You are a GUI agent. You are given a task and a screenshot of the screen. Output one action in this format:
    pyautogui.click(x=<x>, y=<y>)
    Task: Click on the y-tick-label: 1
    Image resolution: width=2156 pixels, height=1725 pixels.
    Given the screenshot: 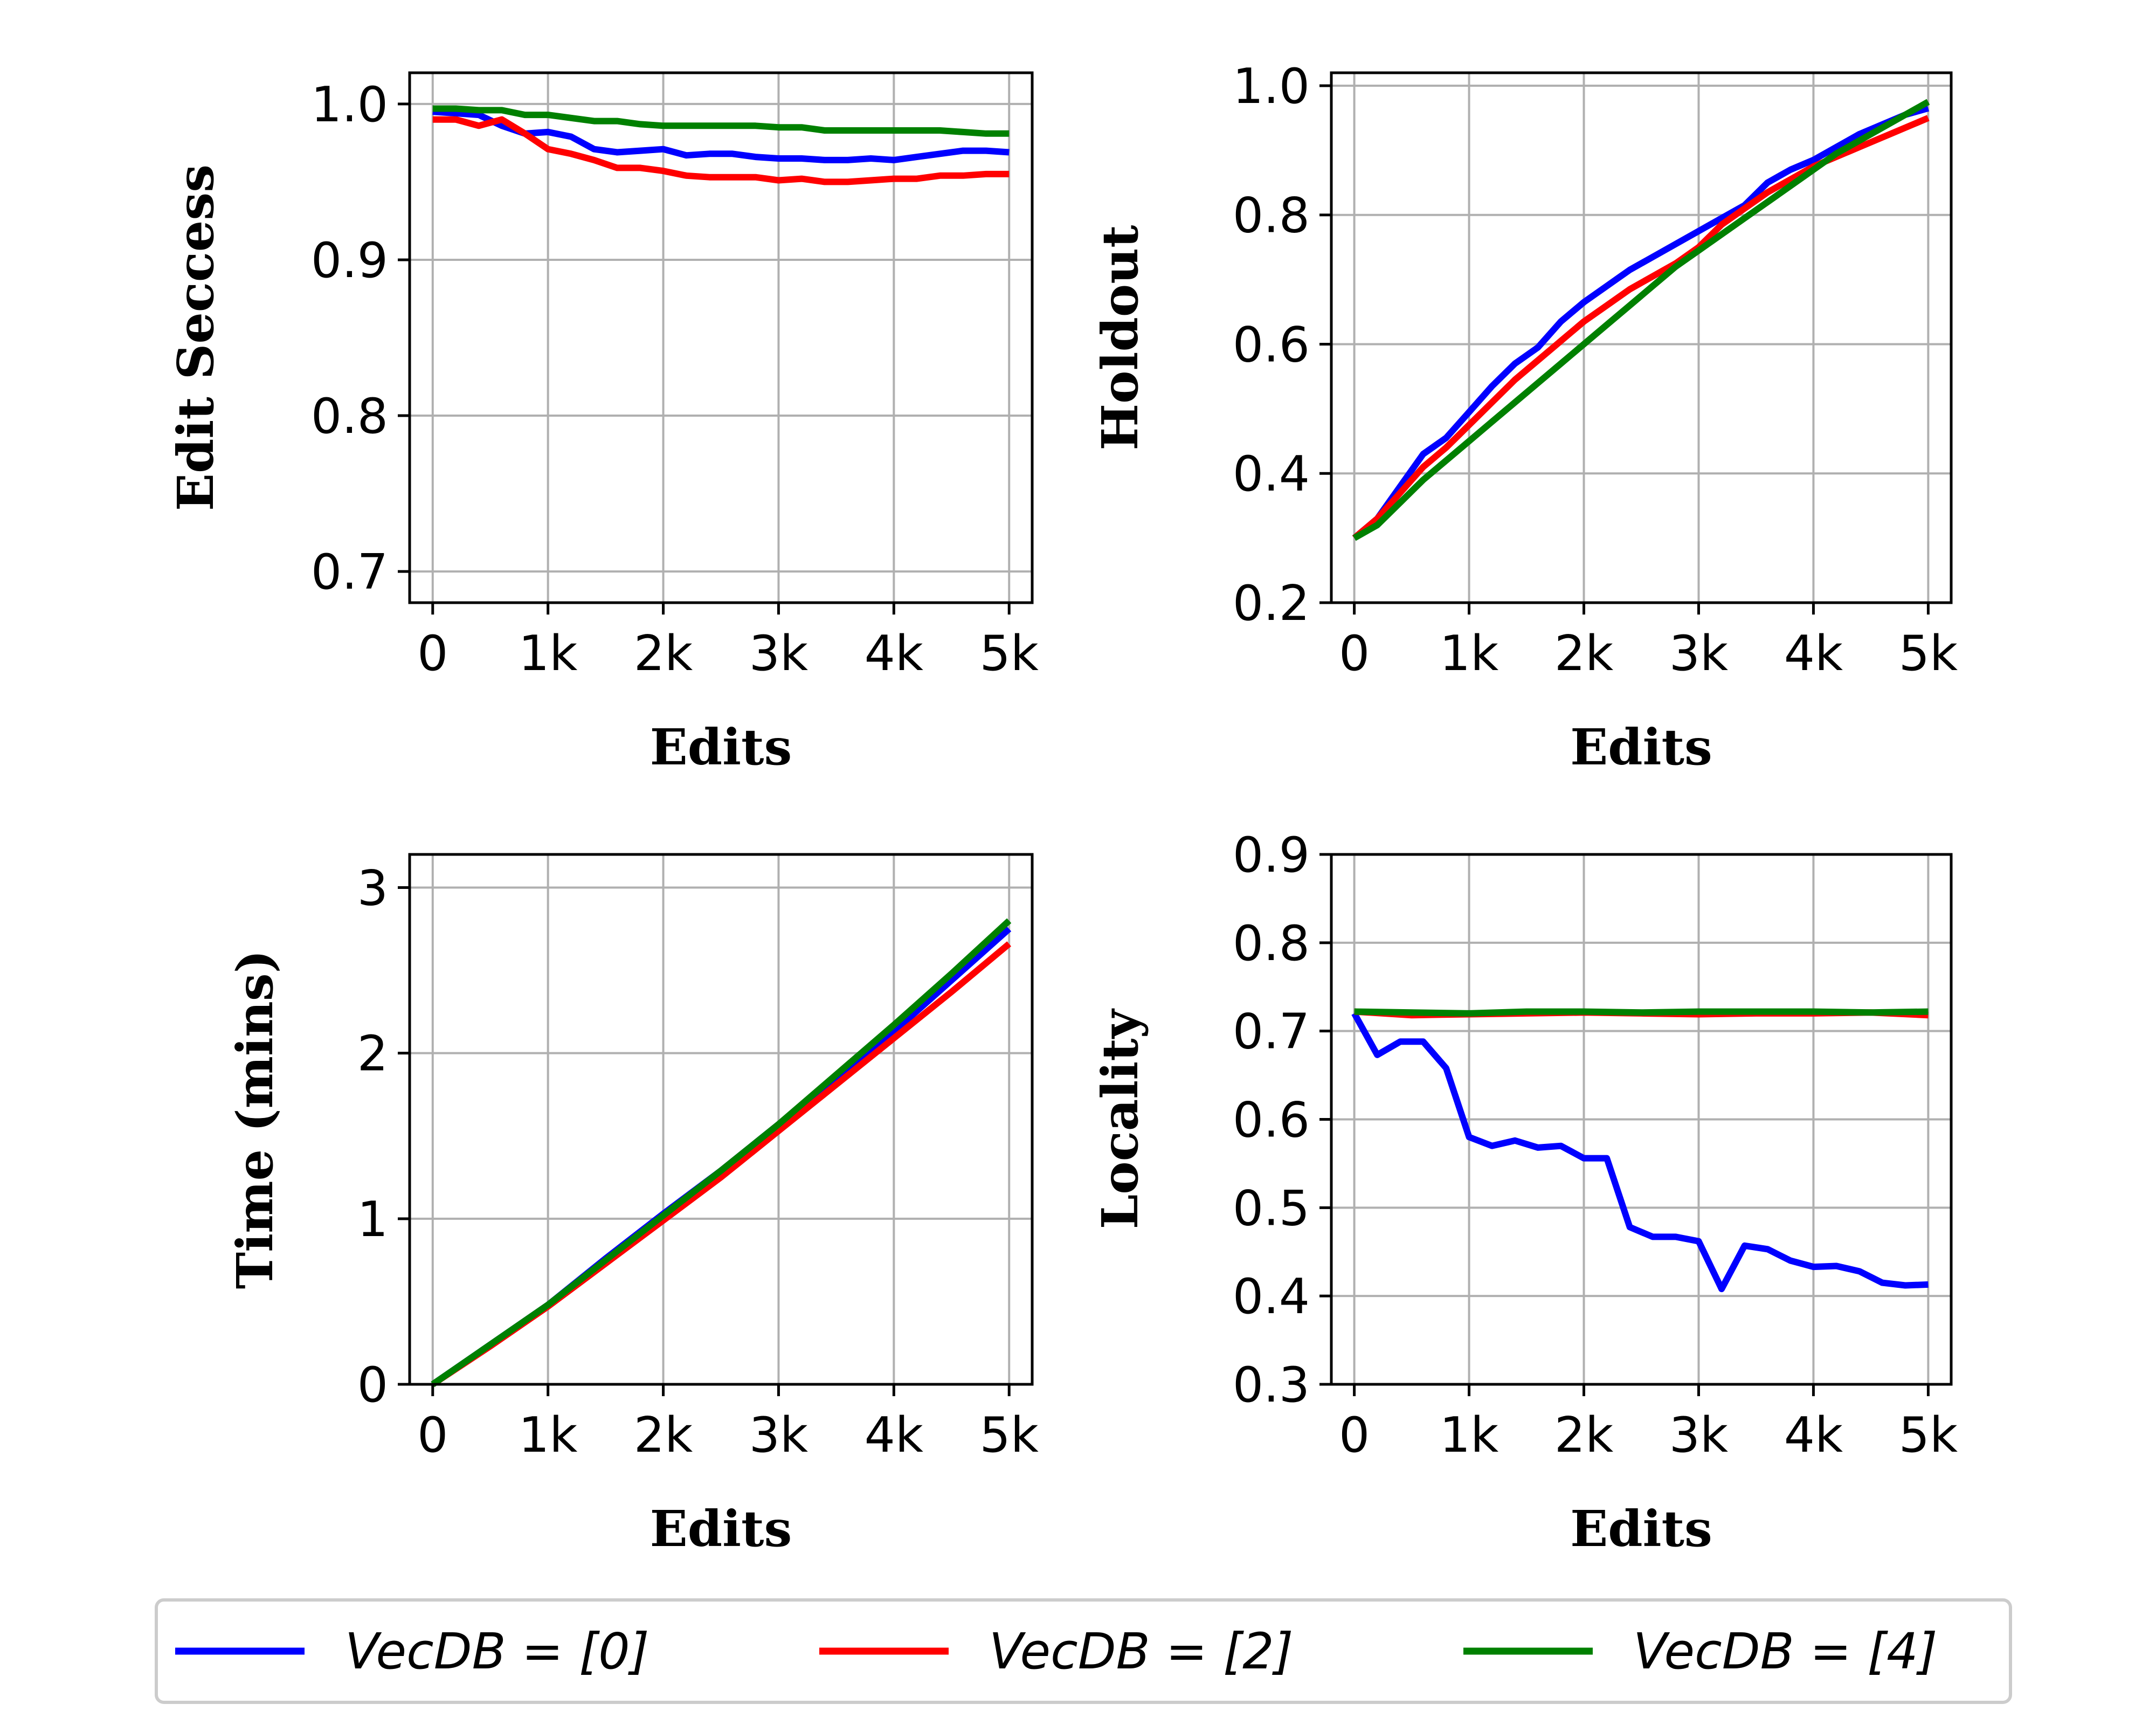 What is the action you would take?
    pyautogui.click(x=372, y=1219)
    